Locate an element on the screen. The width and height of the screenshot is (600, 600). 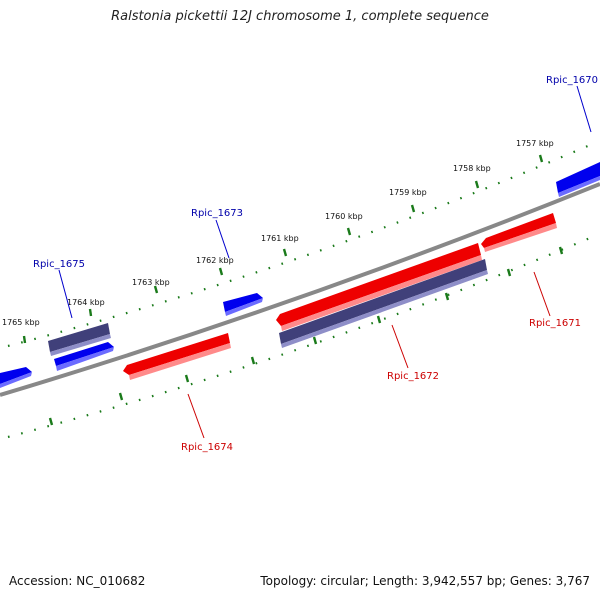
kbp-label: 1763 kbp is located at coordinates (151, 282).